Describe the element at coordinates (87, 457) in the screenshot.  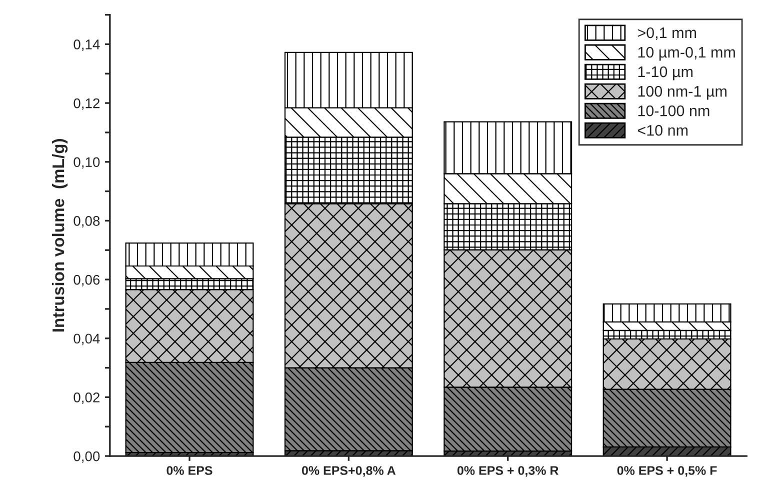
I see `y-tick-label: 0,00` at that location.